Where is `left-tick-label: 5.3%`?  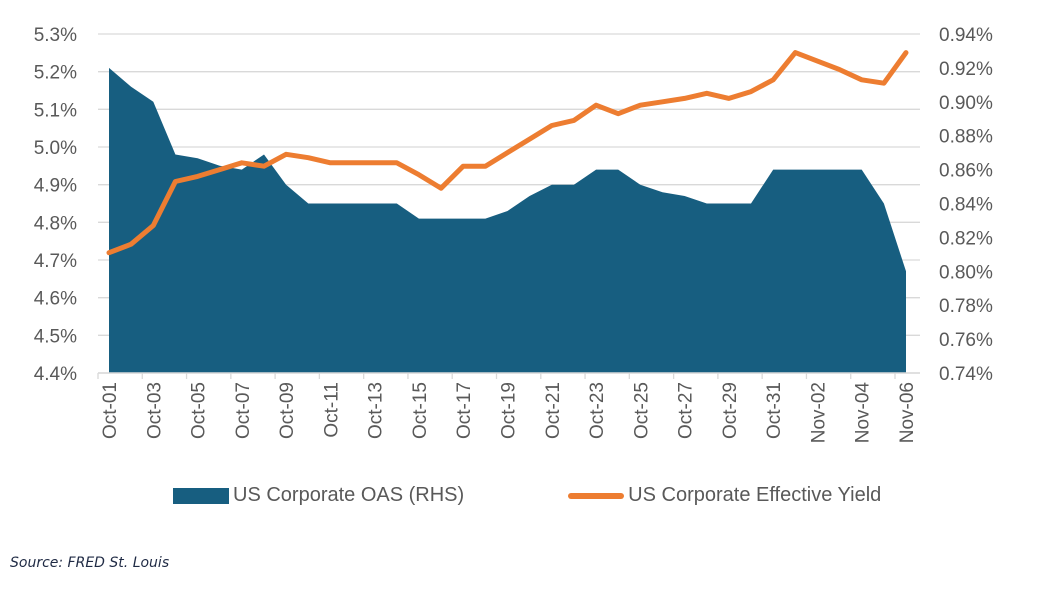
left-tick-label: 5.3% is located at coordinates (55, 35).